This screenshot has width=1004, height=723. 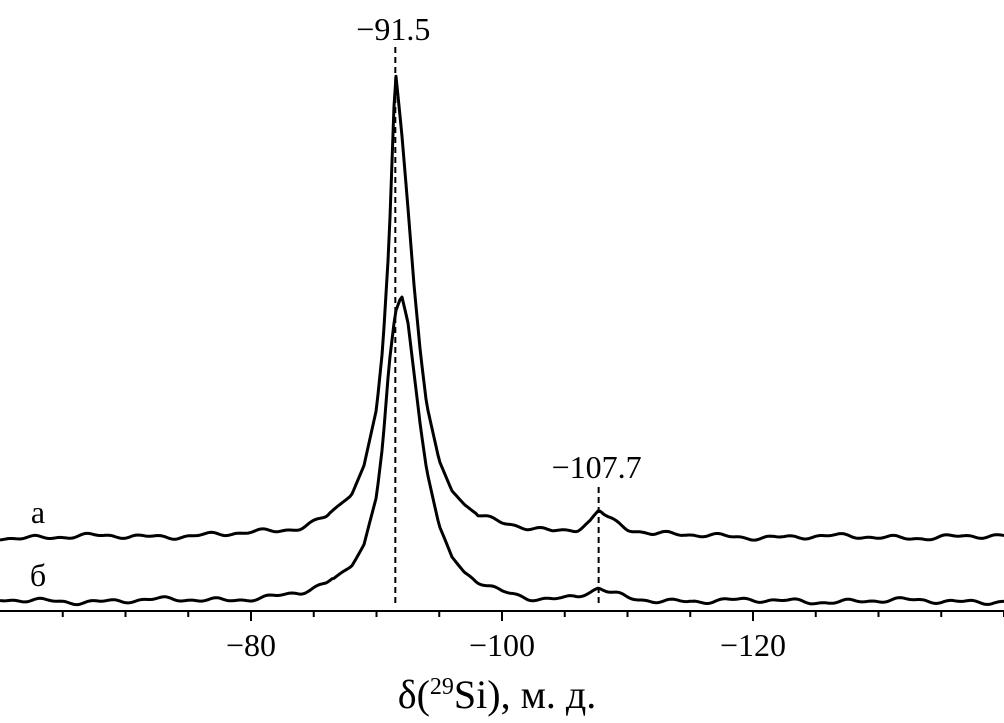 I want to click on x-axis-label: δ(29Si), м. д., so click(x=497, y=694).